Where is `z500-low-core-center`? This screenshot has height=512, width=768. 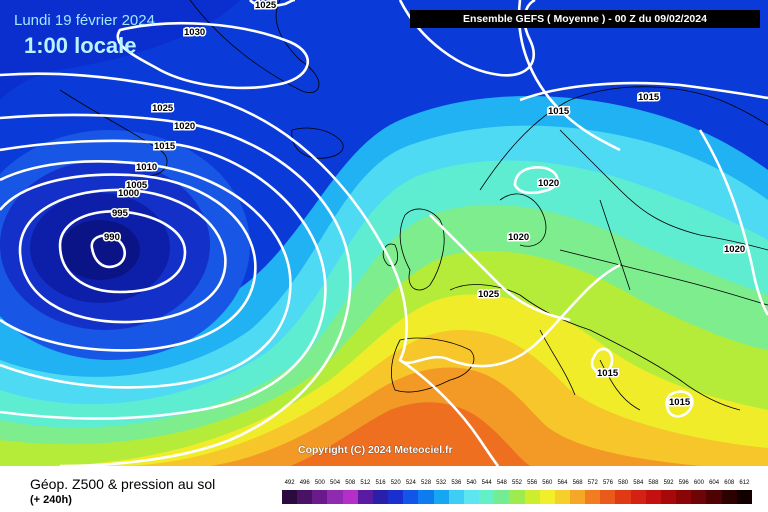 z500-low-core-center is located at coordinates (100, 250).